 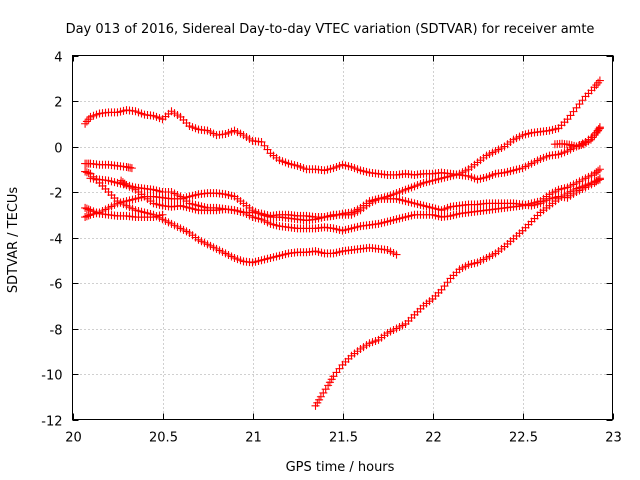 I want to click on y-tick-label: -2, so click(x=56, y=194).